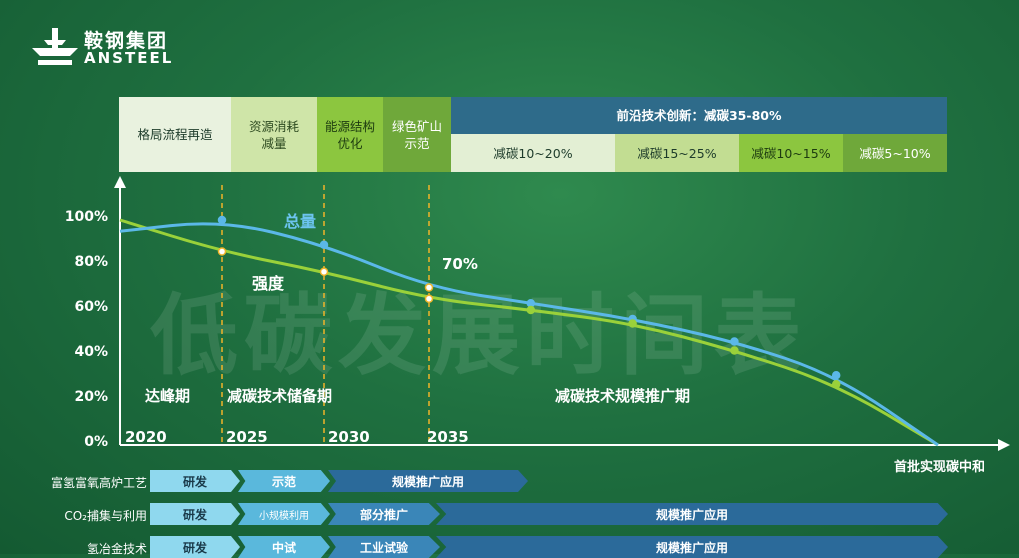  I want to click on stage-arrow: 中试, so click(284, 547).